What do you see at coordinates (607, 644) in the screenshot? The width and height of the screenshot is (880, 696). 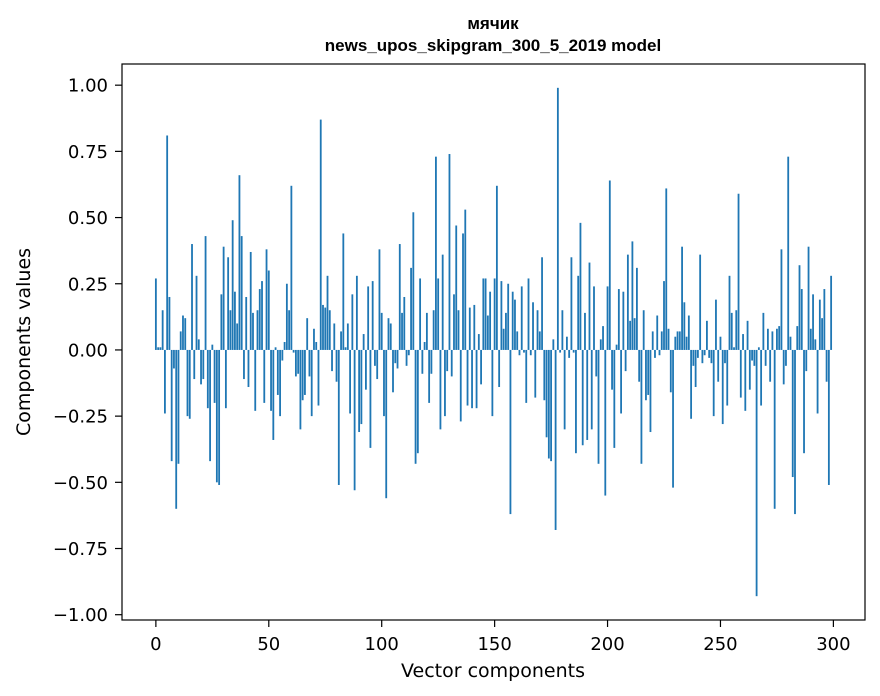 I see `x-tick-label: 200` at bounding box center [607, 644].